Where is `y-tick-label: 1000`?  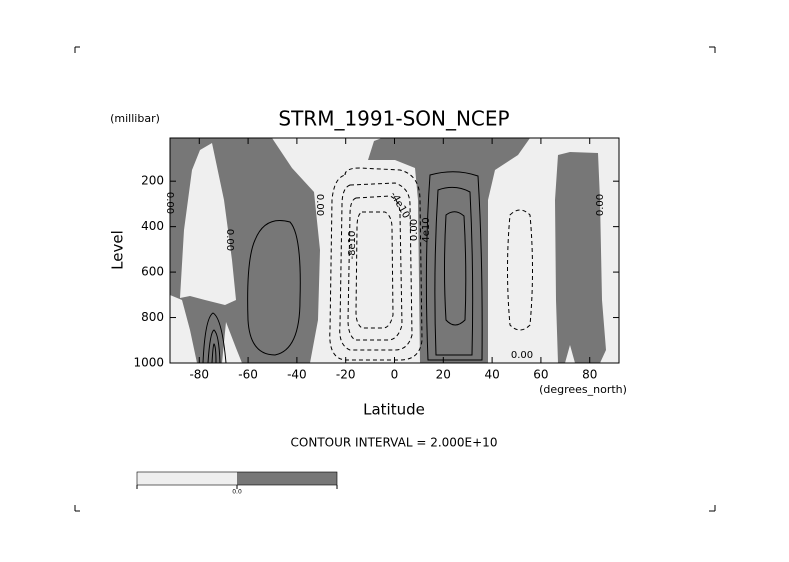
y-tick-label: 1000 is located at coordinates (148, 363).